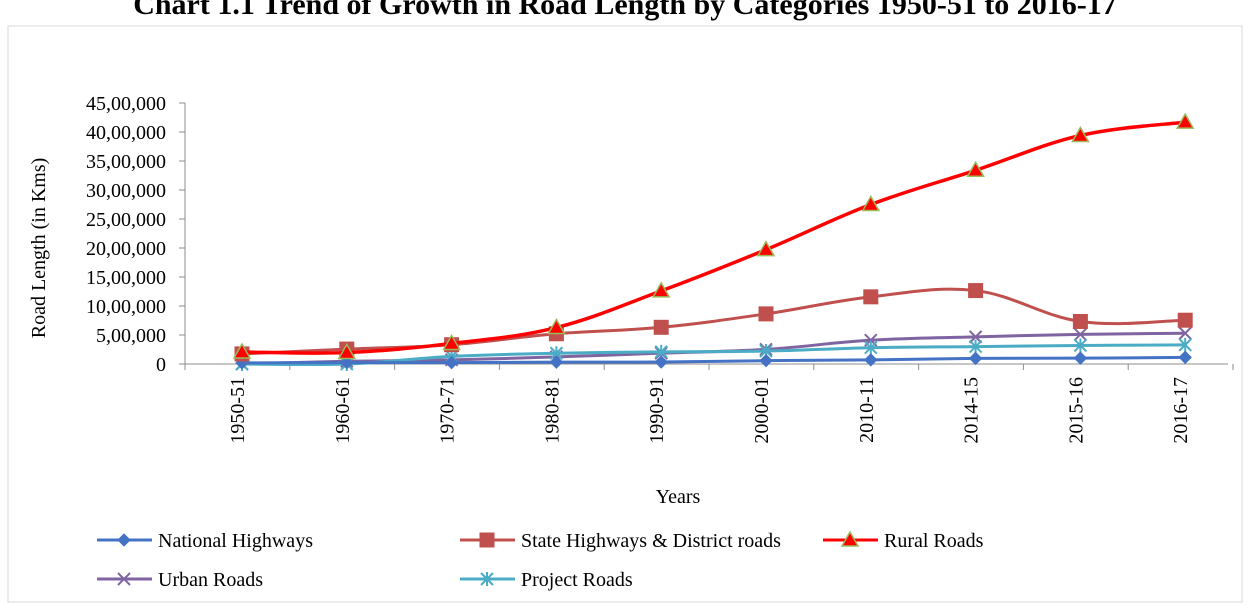  I want to click on legend-item-rural-roads: Rural Roads, so click(903, 541).